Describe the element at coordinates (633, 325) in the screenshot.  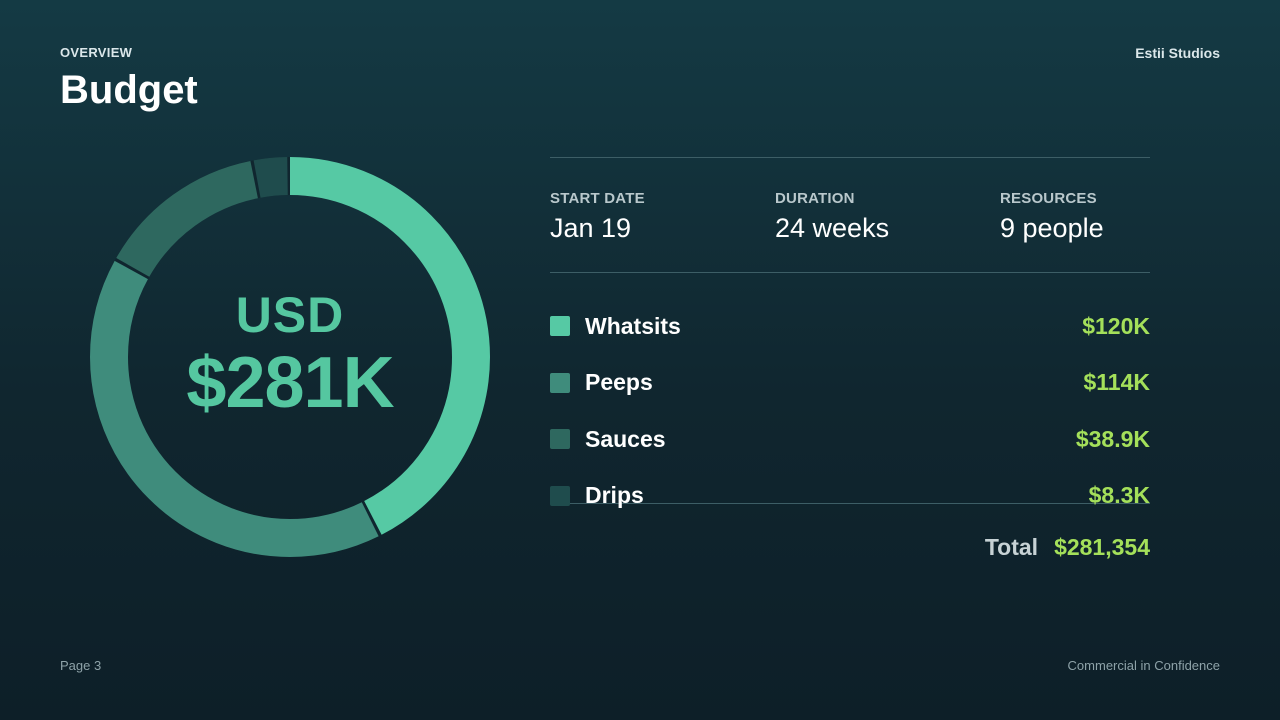
I see `legend-label: Whatsits` at that location.